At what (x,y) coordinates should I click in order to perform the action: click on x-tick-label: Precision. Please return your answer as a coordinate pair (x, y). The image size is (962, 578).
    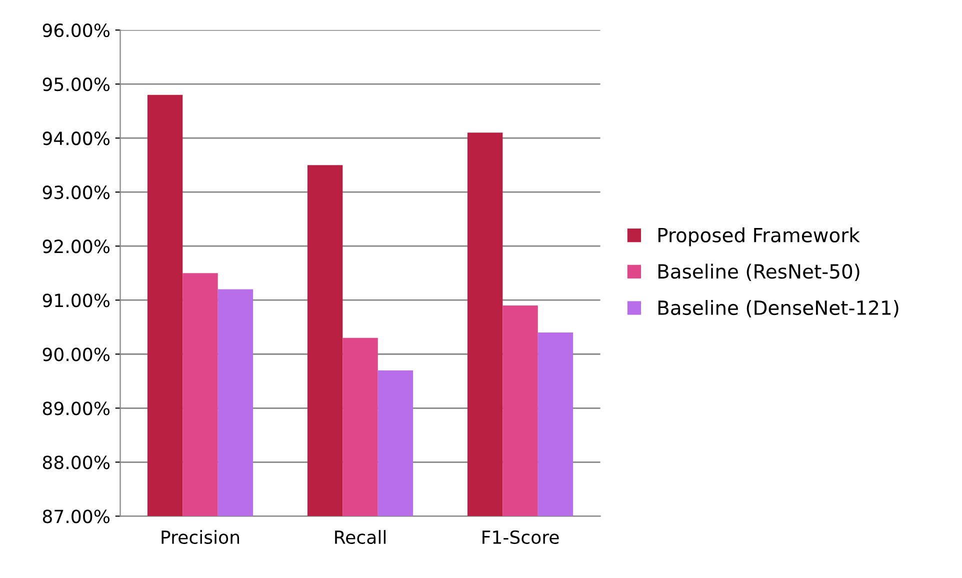
    Looking at the image, I should click on (200, 537).